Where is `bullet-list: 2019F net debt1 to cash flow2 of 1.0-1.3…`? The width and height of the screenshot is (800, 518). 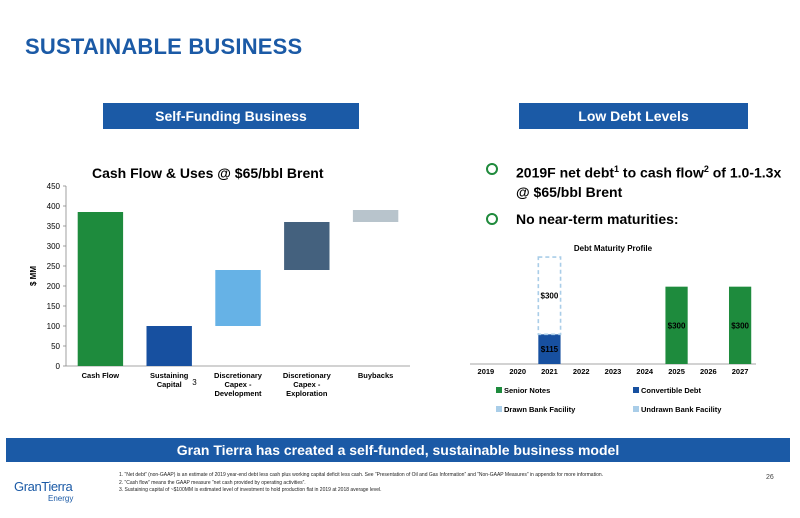
bullet-list: 2019F net debt1 to cash flow2 of 1.0-1.3… is located at coordinates (636, 198).